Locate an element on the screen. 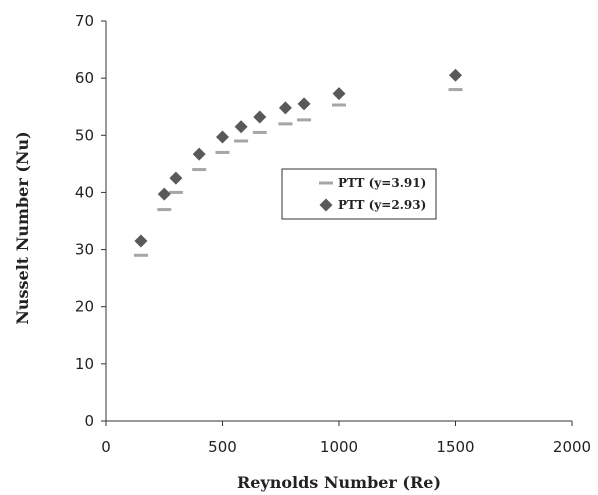 The width and height of the screenshot is (598, 495). y-tick-label: 10 is located at coordinates (84, 364).